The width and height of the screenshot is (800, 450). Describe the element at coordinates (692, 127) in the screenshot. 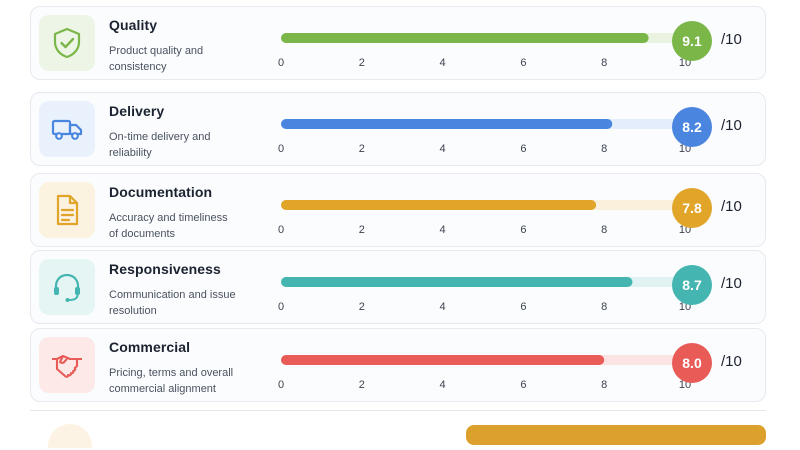

I see `score-badge: 8.2` at that location.